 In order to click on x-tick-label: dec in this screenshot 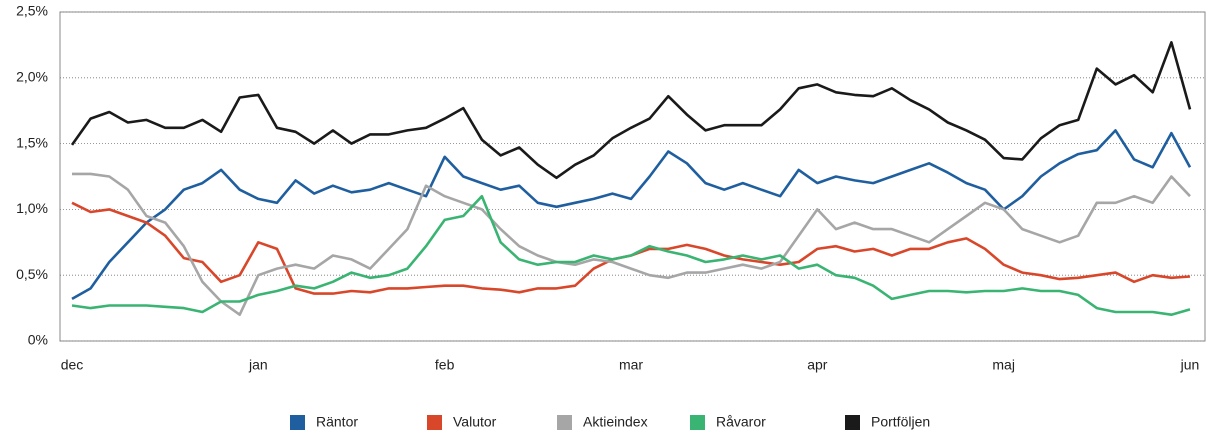, I will do `click(72, 365)`.